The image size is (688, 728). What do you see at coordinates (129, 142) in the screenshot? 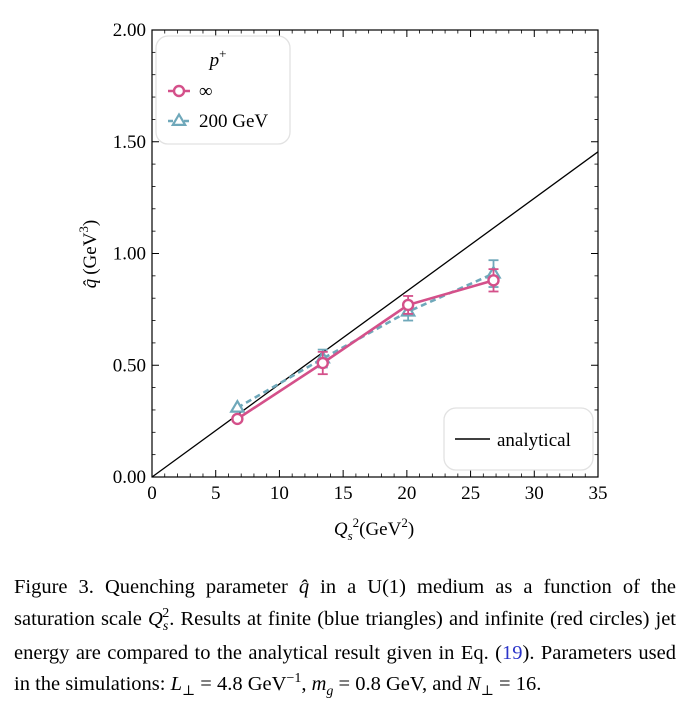
I see `y-tick-label: 1.50` at bounding box center [129, 142].